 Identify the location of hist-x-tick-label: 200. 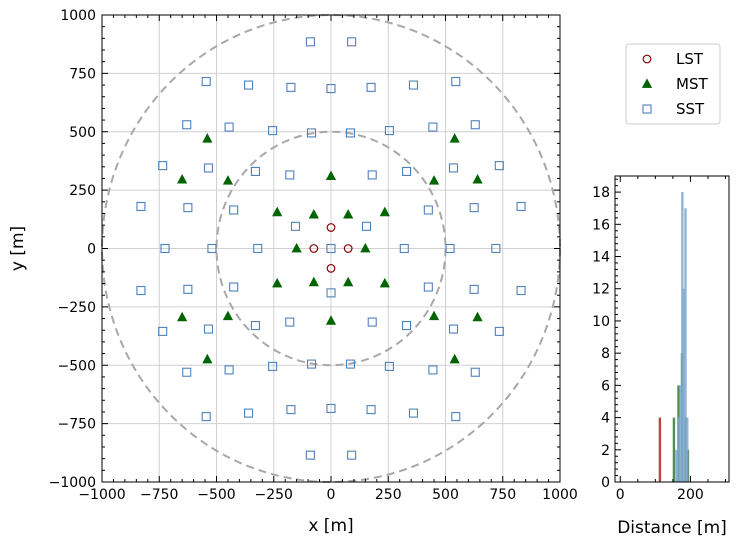
(690, 495).